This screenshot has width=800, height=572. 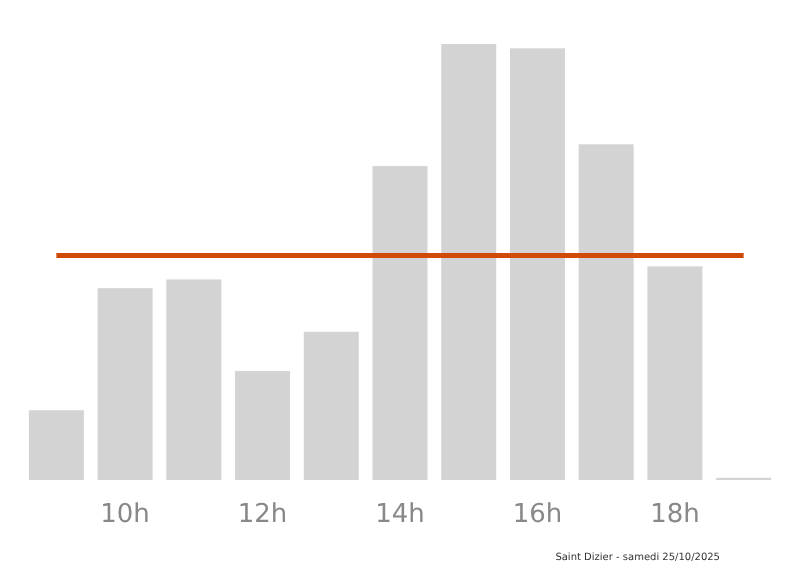 I want to click on x-tick-label: 16h, so click(x=537, y=515).